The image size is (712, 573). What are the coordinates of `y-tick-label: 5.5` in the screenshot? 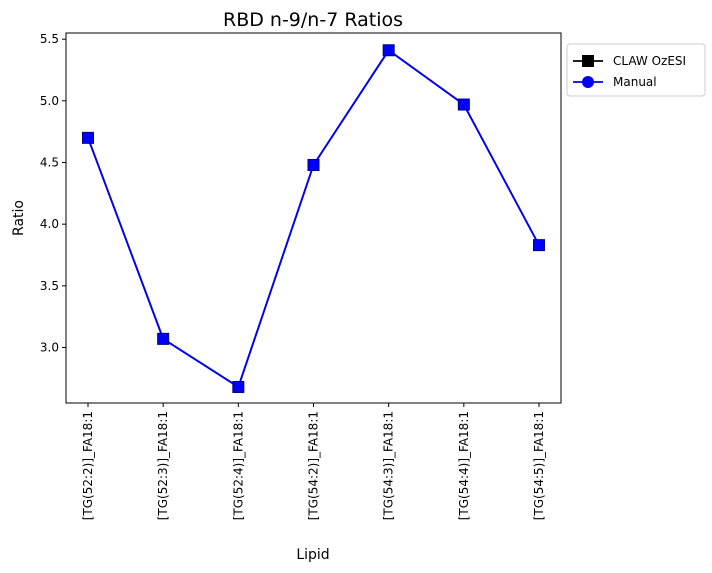 It's located at (49, 39).